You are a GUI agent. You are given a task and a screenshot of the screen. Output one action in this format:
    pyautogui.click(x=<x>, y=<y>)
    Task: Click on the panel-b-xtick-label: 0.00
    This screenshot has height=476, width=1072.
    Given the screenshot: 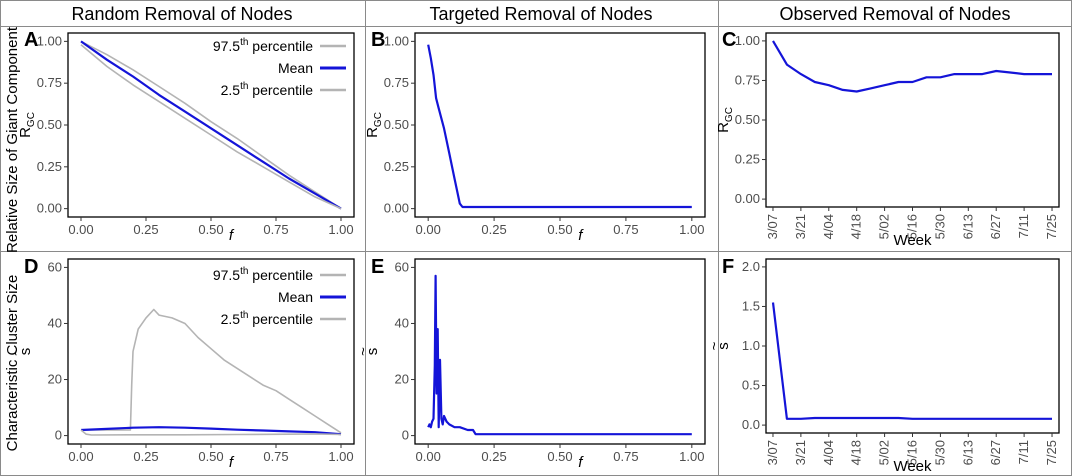 What is the action you would take?
    pyautogui.click(x=428, y=229)
    